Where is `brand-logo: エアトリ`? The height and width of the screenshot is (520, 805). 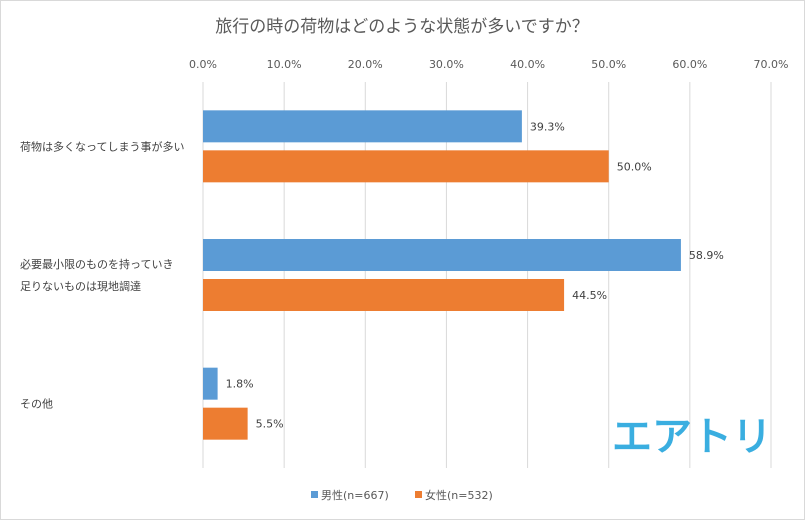
brand-logo: エアトリ is located at coordinates (692, 437).